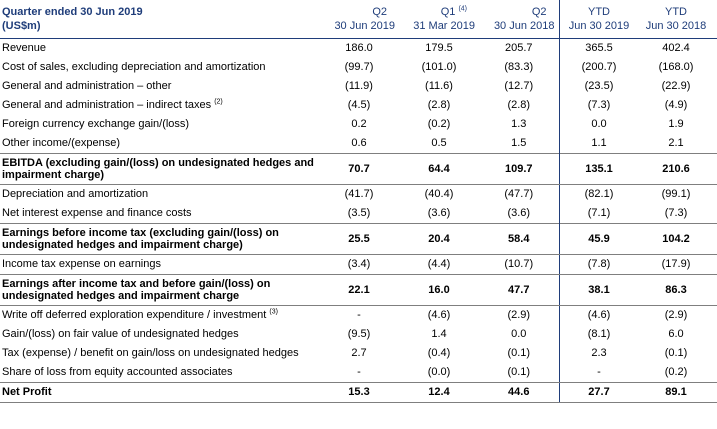  What do you see at coordinates (462, 9) in the screenshot?
I see `footnote-ref: (4)` at bounding box center [462, 9].